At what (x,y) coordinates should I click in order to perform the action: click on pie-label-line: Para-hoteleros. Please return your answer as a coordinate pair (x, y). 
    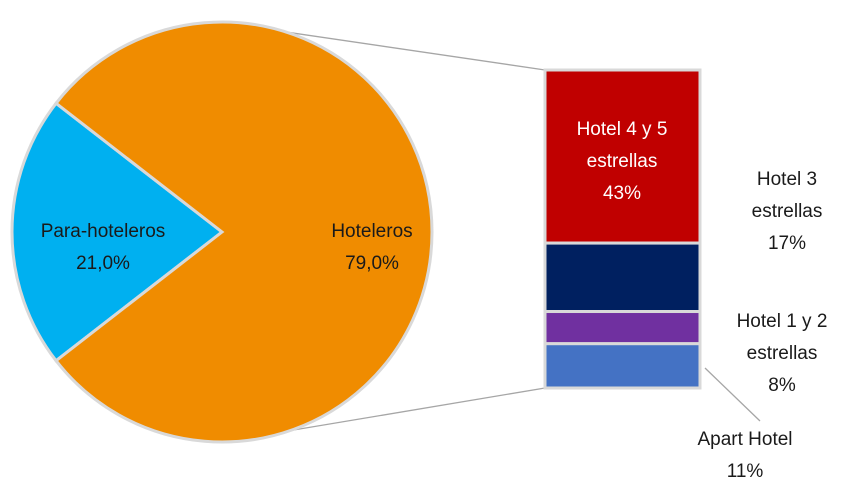
    Looking at the image, I should click on (103, 231).